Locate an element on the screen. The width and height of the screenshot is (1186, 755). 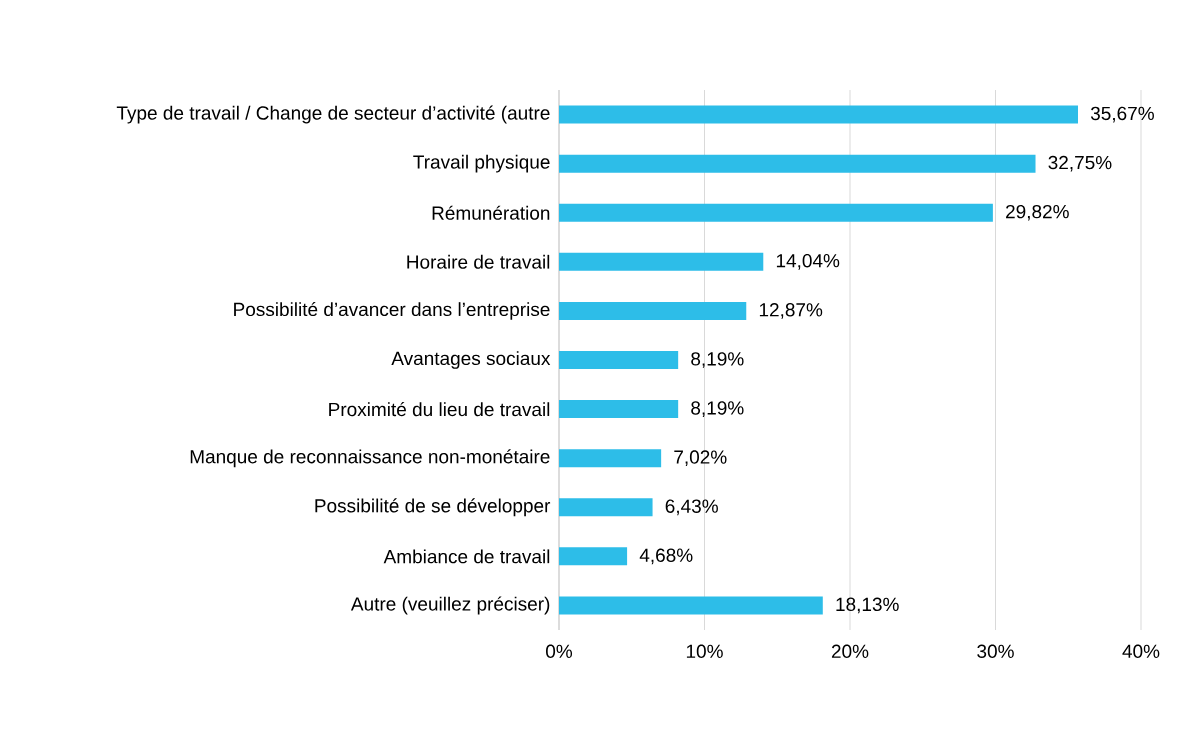
data-label: 7,02% is located at coordinates (700, 458).